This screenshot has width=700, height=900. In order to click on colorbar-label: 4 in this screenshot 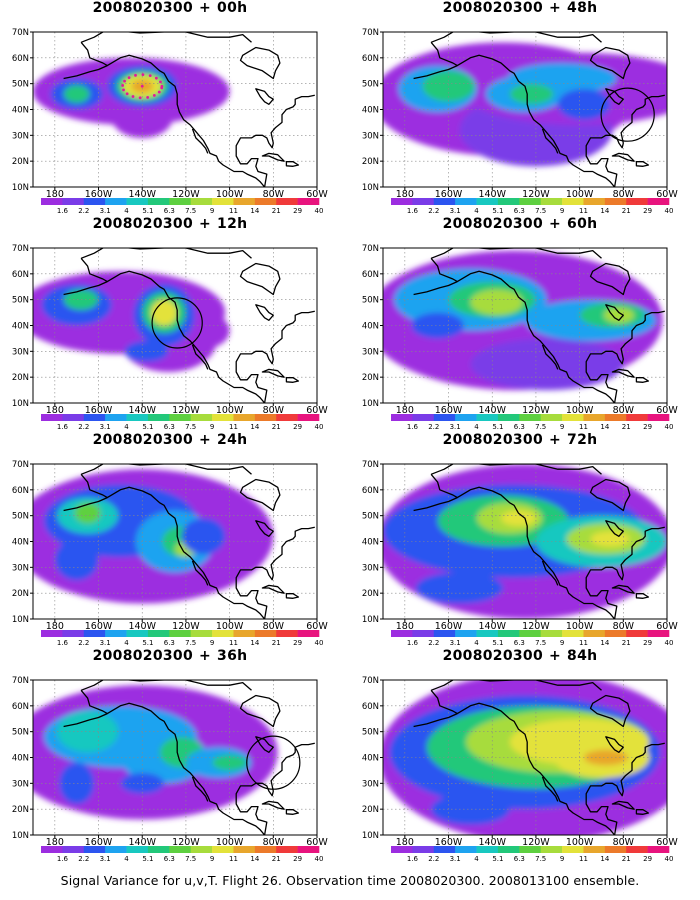, I will do `click(476, 859)`.